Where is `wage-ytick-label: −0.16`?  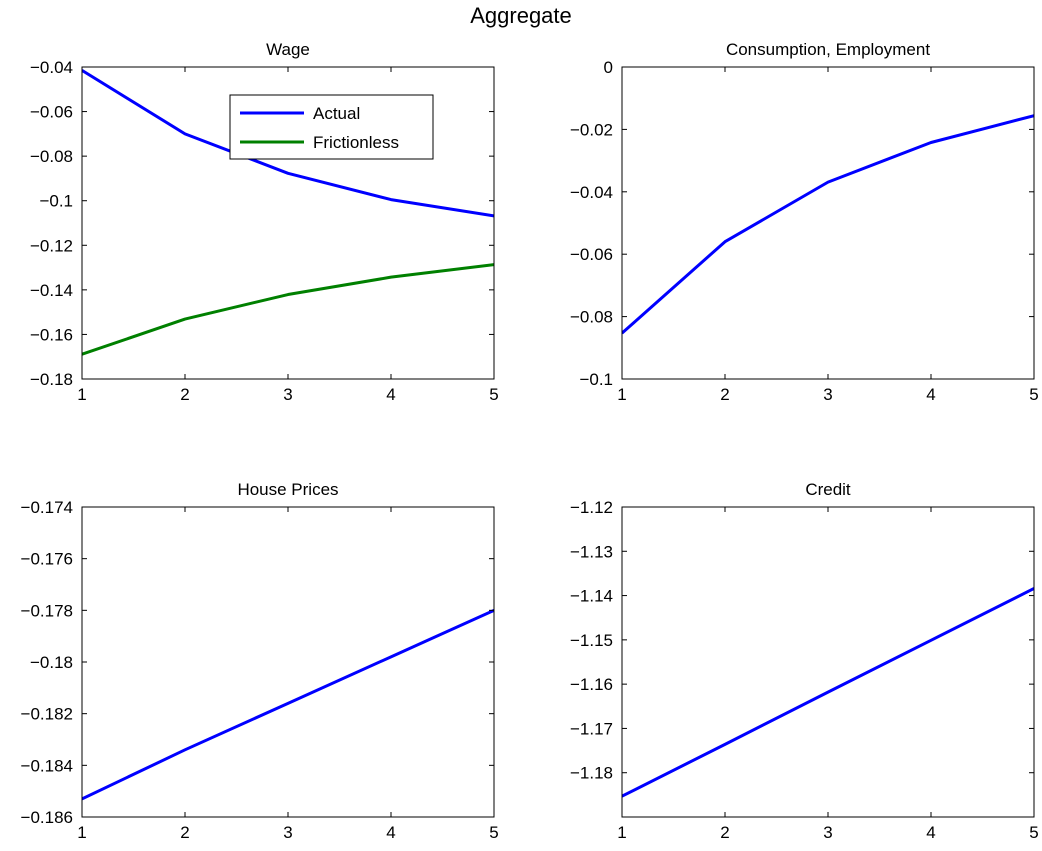 wage-ytick-label: −0.16 is located at coordinates (51, 334).